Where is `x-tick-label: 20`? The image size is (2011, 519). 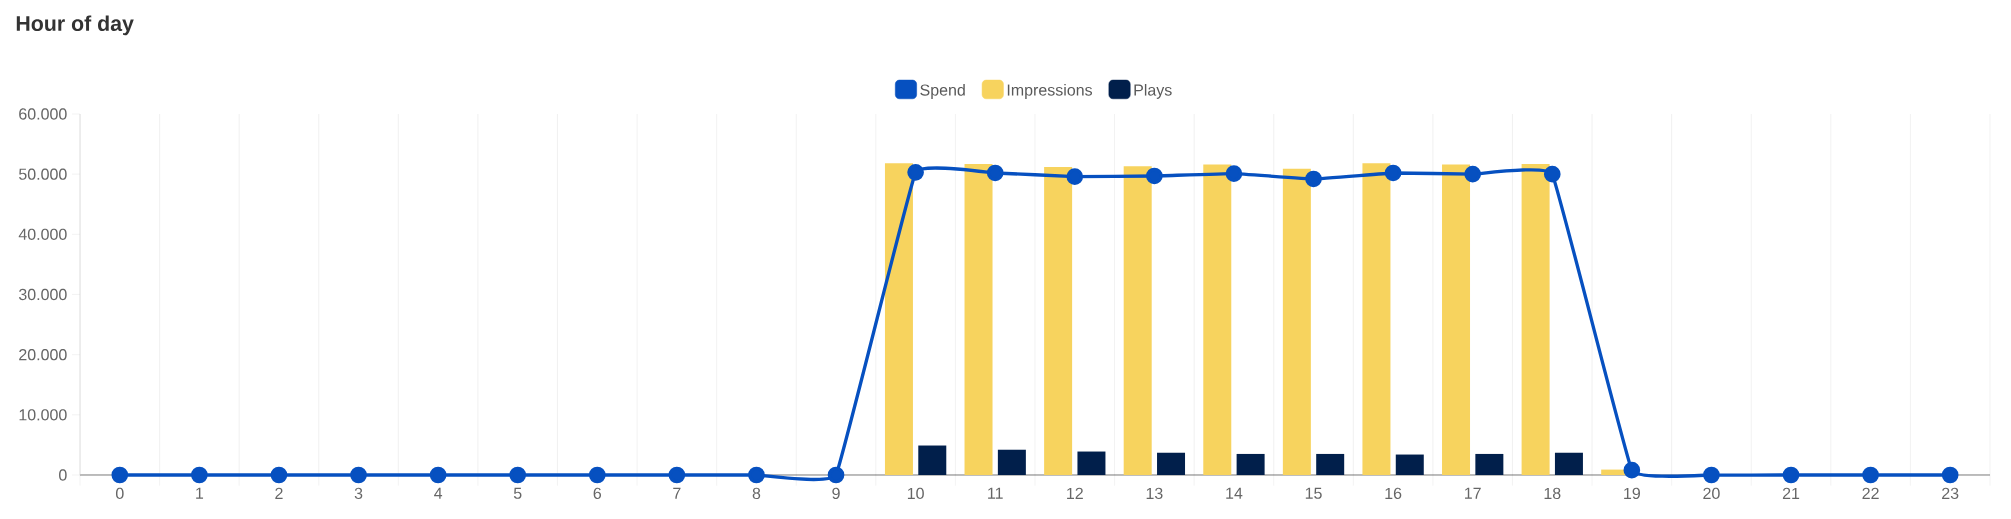
x-tick-label: 20 is located at coordinates (1711, 493).